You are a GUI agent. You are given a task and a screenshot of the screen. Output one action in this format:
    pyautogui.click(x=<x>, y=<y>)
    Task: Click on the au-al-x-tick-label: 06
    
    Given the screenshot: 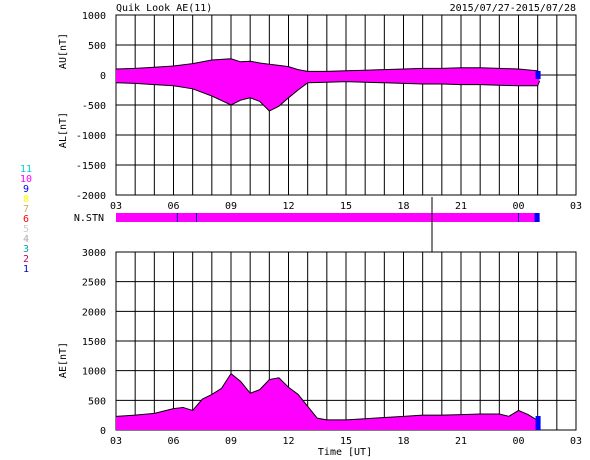 What is the action you would take?
    pyautogui.click(x=173, y=206)
    